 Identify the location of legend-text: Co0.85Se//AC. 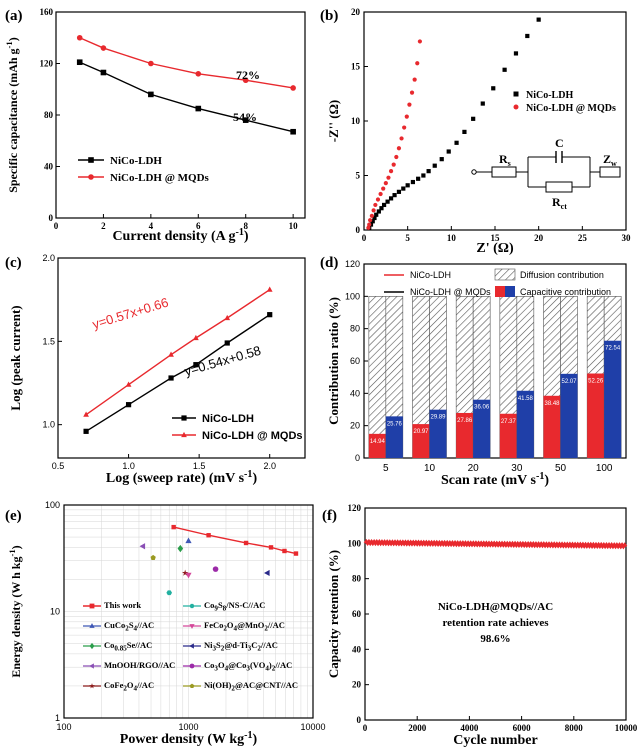
(128, 646).